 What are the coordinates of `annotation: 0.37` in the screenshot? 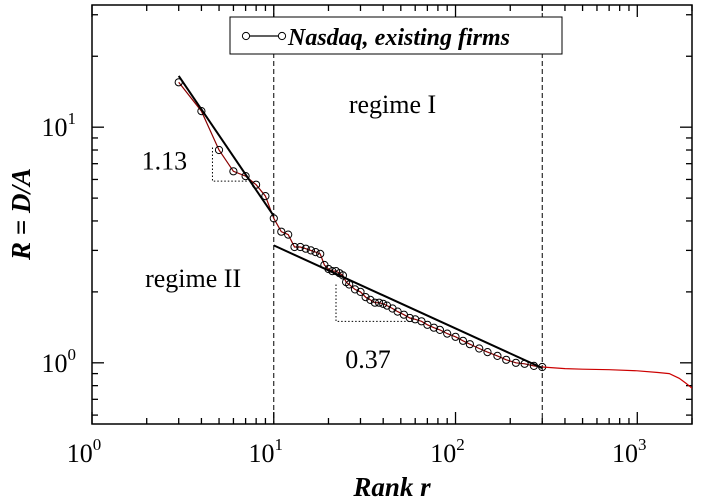 It's located at (368, 359).